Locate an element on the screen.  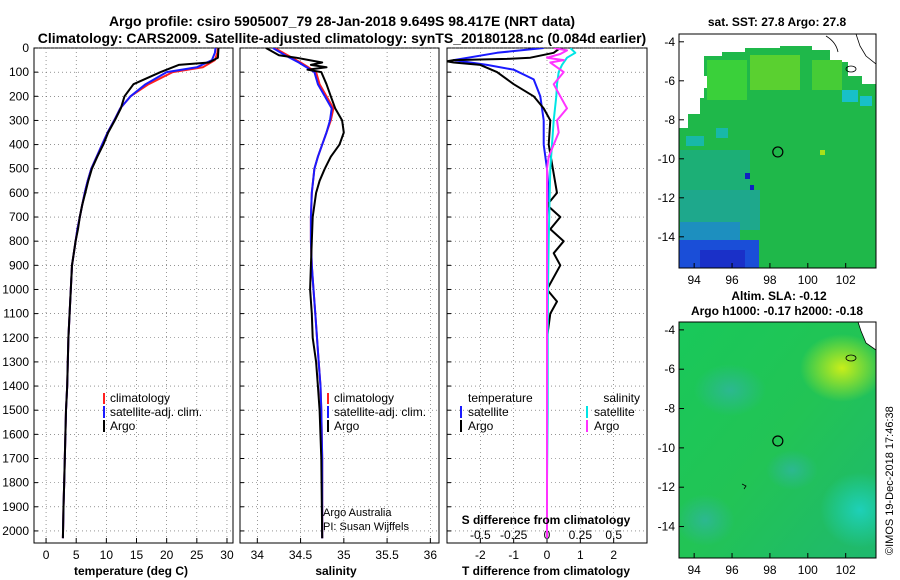
map-y-tick-label: -14 is located at coordinates (667, 237).